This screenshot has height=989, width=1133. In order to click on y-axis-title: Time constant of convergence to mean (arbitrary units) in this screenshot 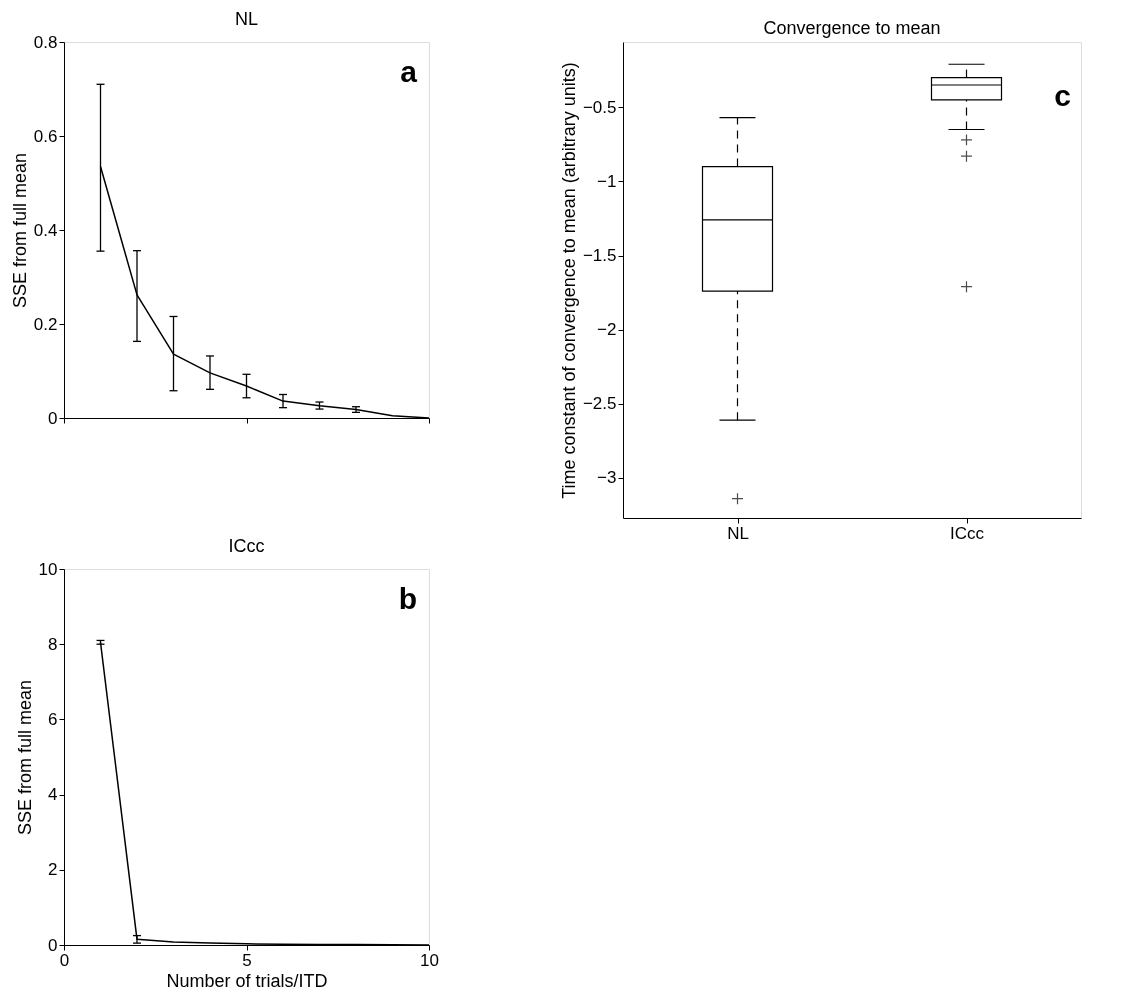, I will do `click(568, 280)`.